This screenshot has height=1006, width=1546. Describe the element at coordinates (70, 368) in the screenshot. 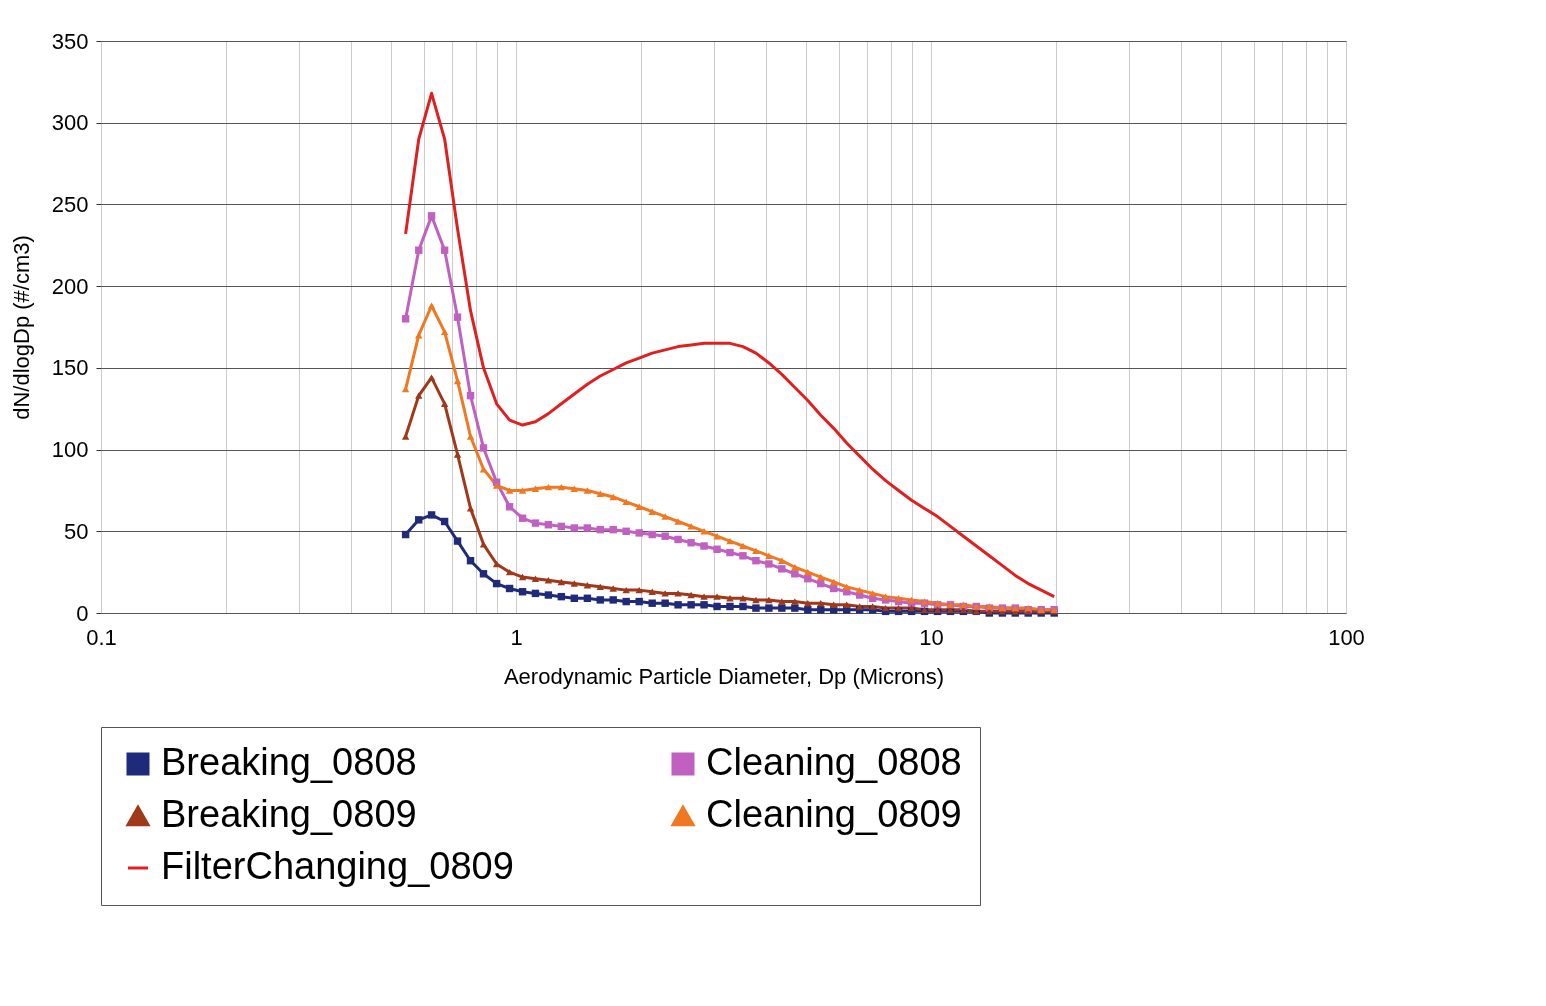

I see `y-tick-label: 150` at that location.